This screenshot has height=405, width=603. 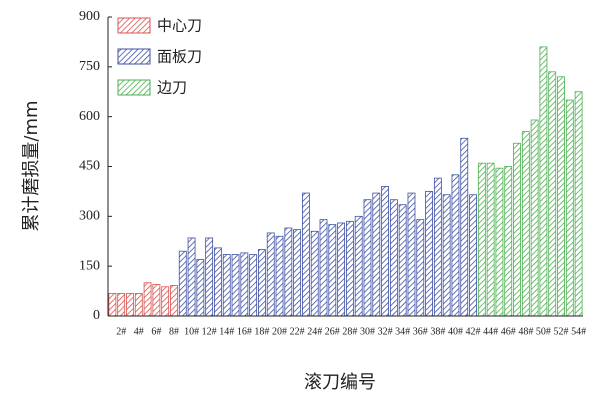 I want to click on x-tick-label: 2#, so click(x=121, y=331).